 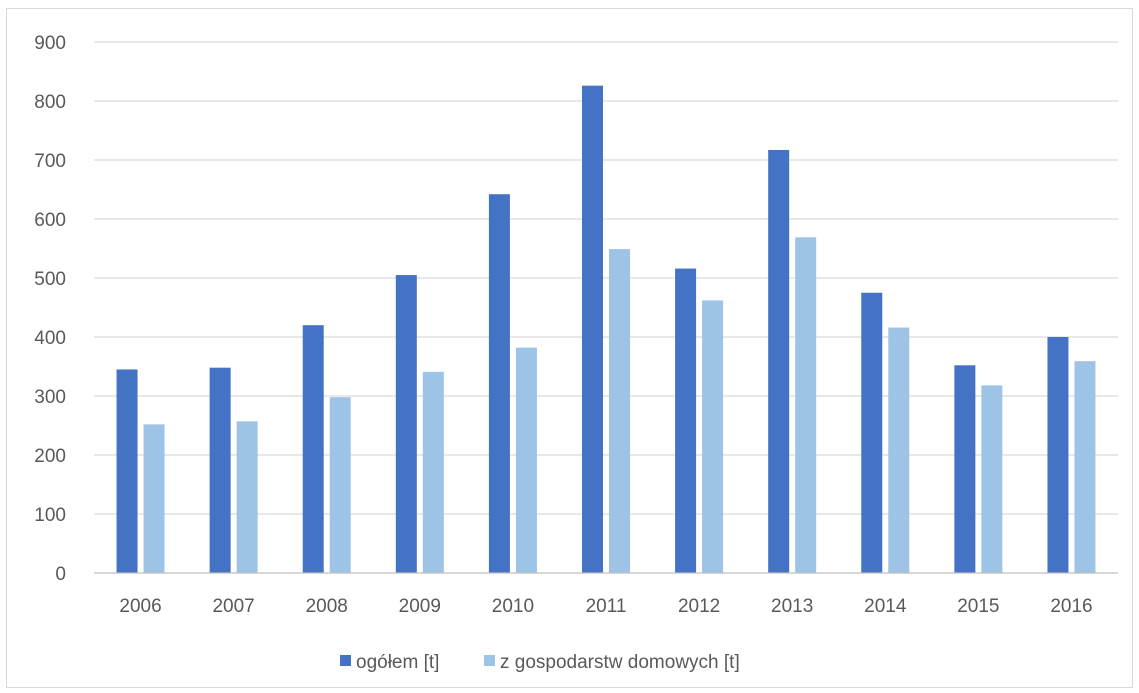 What do you see at coordinates (713, 436) in the screenshot?
I see `bar-z-gospodarstw-2012` at bounding box center [713, 436].